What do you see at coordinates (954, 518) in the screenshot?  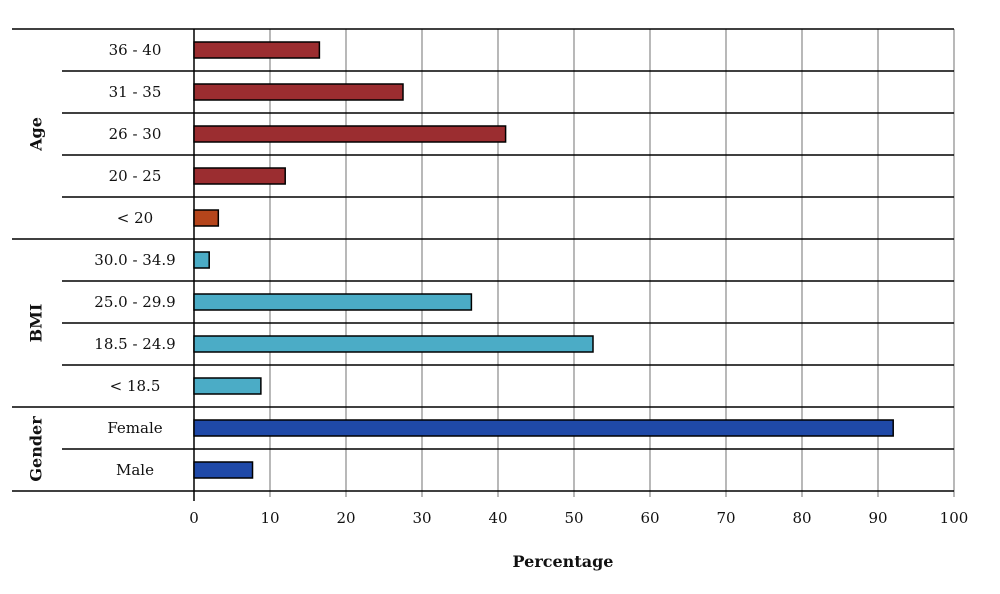 I see `x-tick-label: 100` at bounding box center [954, 518].